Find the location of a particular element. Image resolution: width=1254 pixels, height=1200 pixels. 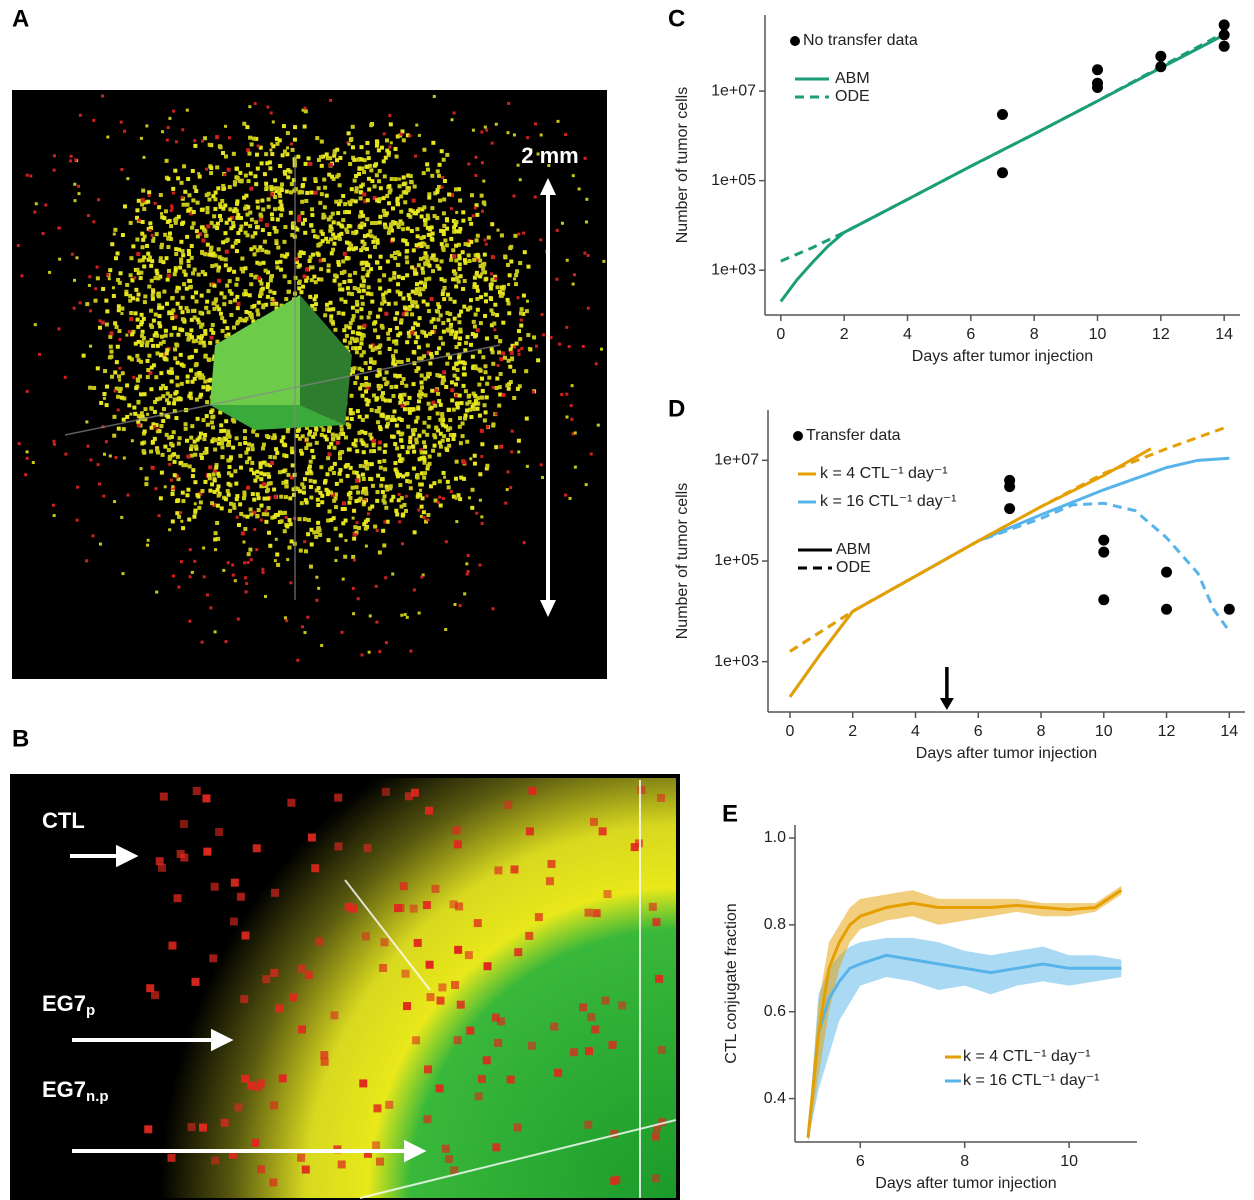

panel-label: D is located at coordinates (676, 408).